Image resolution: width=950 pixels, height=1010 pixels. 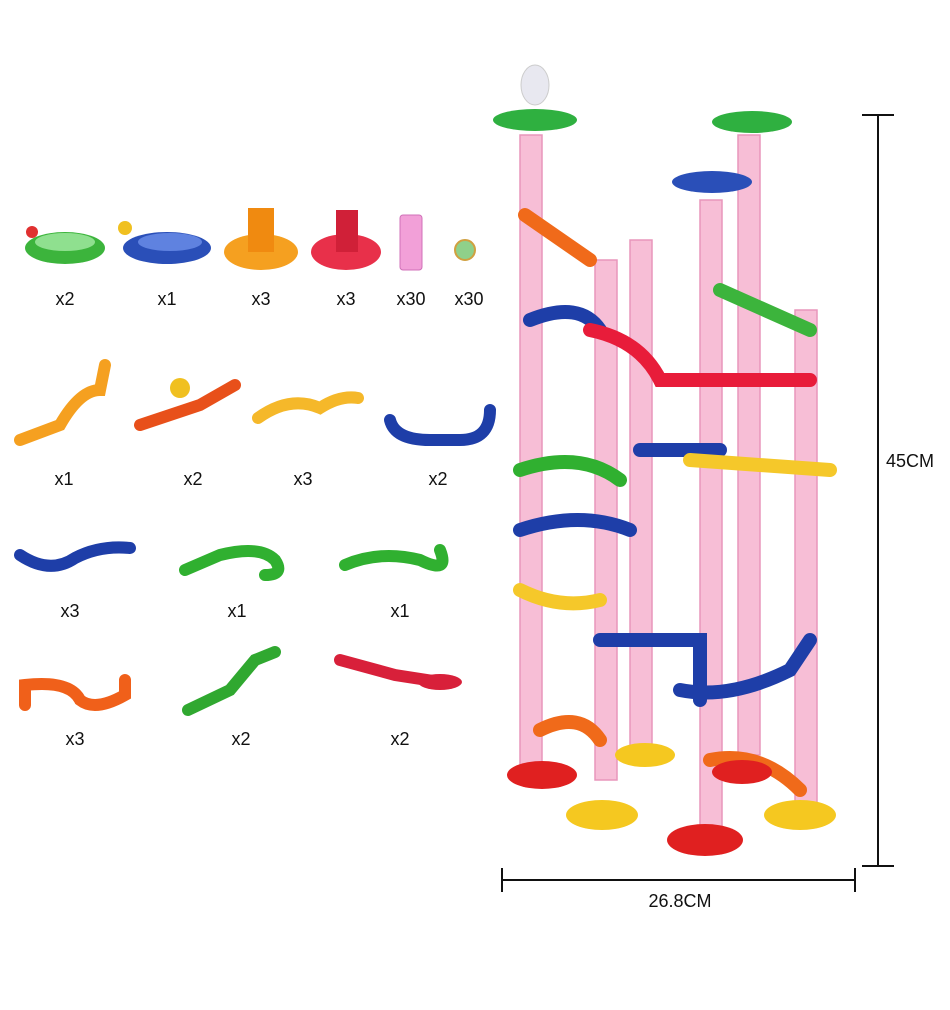 I want to click on height-label: 45CM, so click(x=910, y=461).